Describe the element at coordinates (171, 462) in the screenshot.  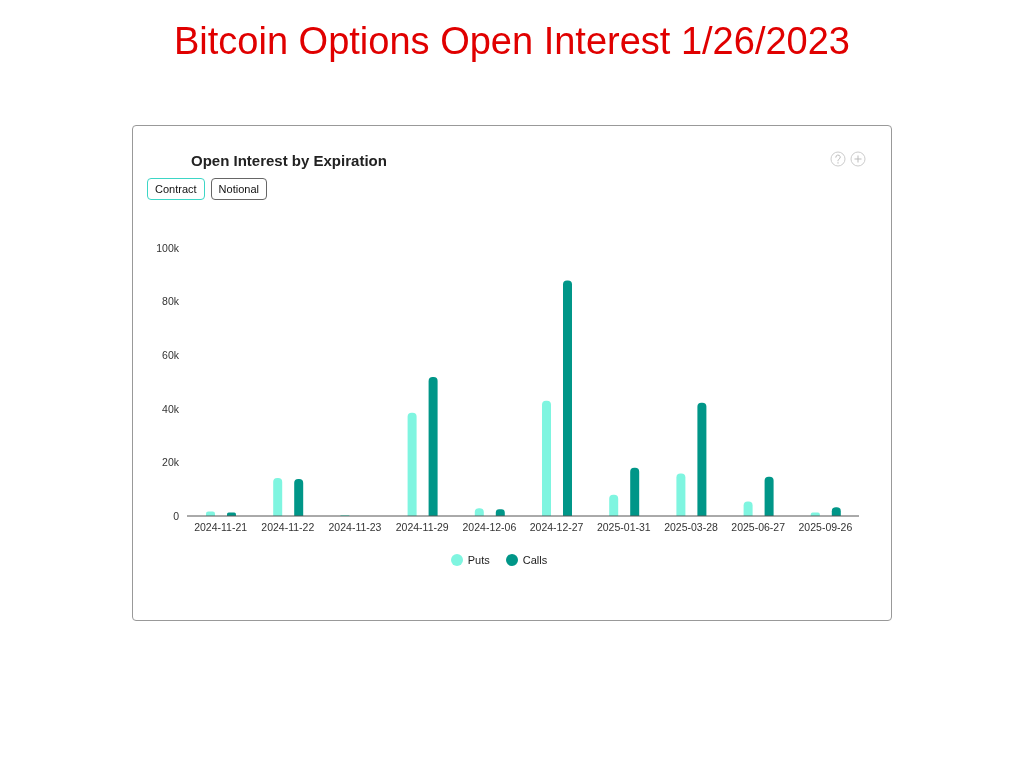
I see `y-tick-label: 20k` at that location.